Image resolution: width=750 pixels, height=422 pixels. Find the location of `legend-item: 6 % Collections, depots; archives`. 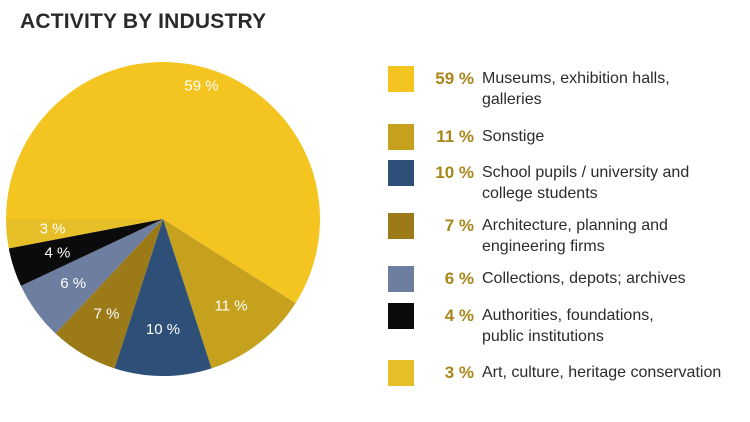

legend-item: 6 % Collections, depots; archives is located at coordinates (569, 279).